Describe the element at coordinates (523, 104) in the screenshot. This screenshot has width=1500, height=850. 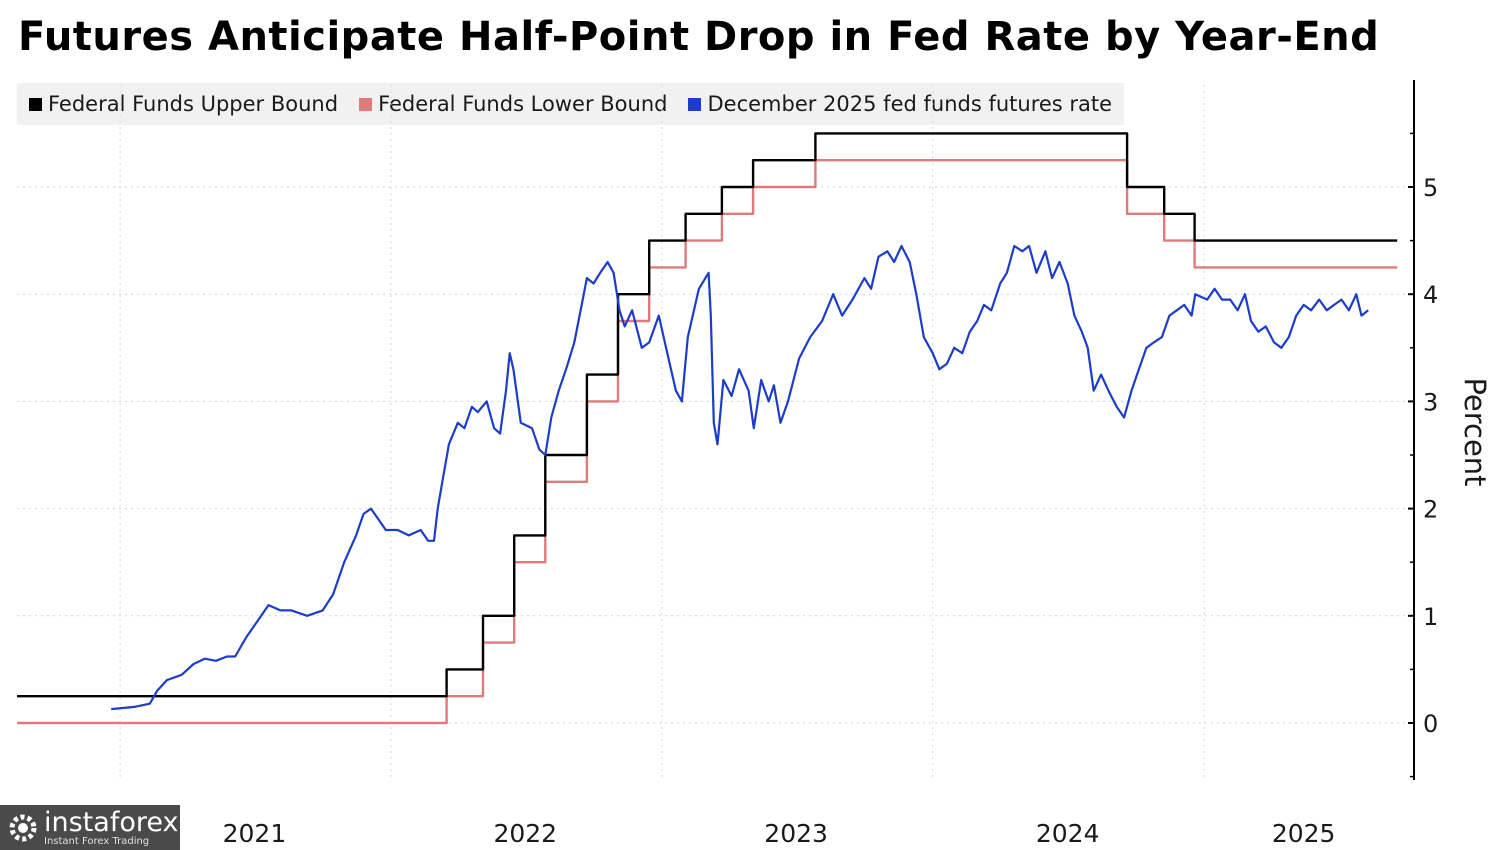
I see `legend-label-lower-bound: Federal Funds Lower Bound` at that location.